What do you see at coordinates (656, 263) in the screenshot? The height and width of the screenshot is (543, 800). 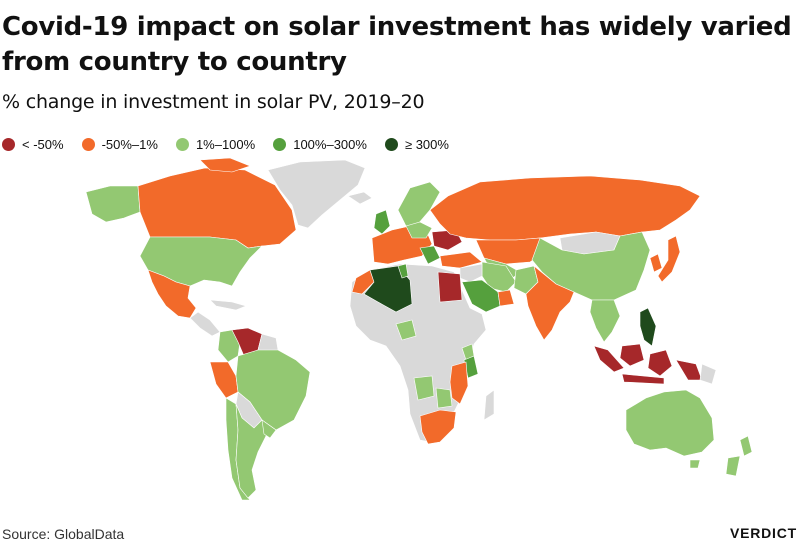 I see `region-korea` at bounding box center [656, 263].